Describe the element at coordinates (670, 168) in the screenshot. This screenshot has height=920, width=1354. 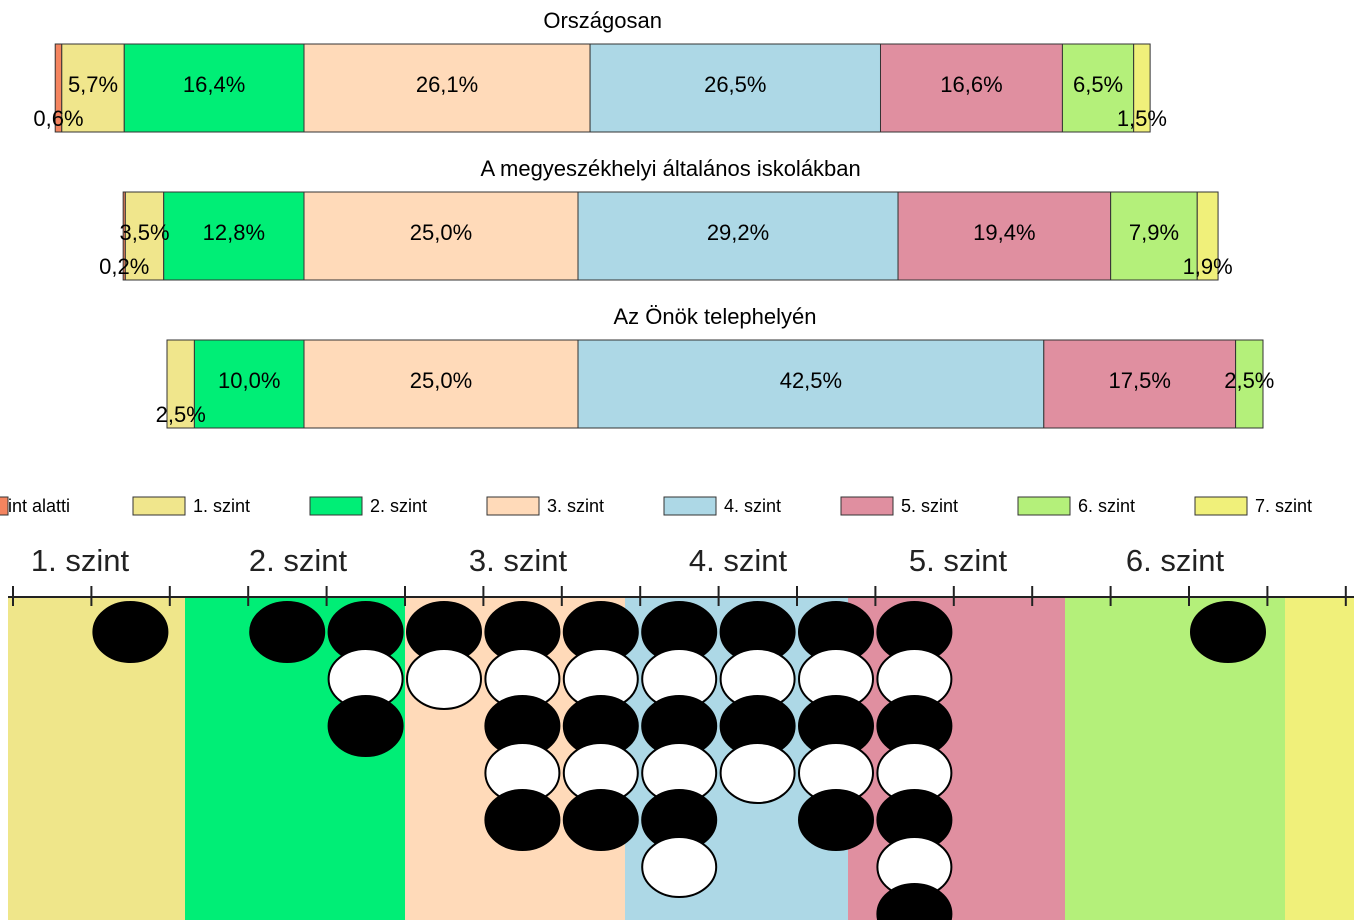
I see `bar-title: A megyeszékhelyi általános iskolákban` at that location.